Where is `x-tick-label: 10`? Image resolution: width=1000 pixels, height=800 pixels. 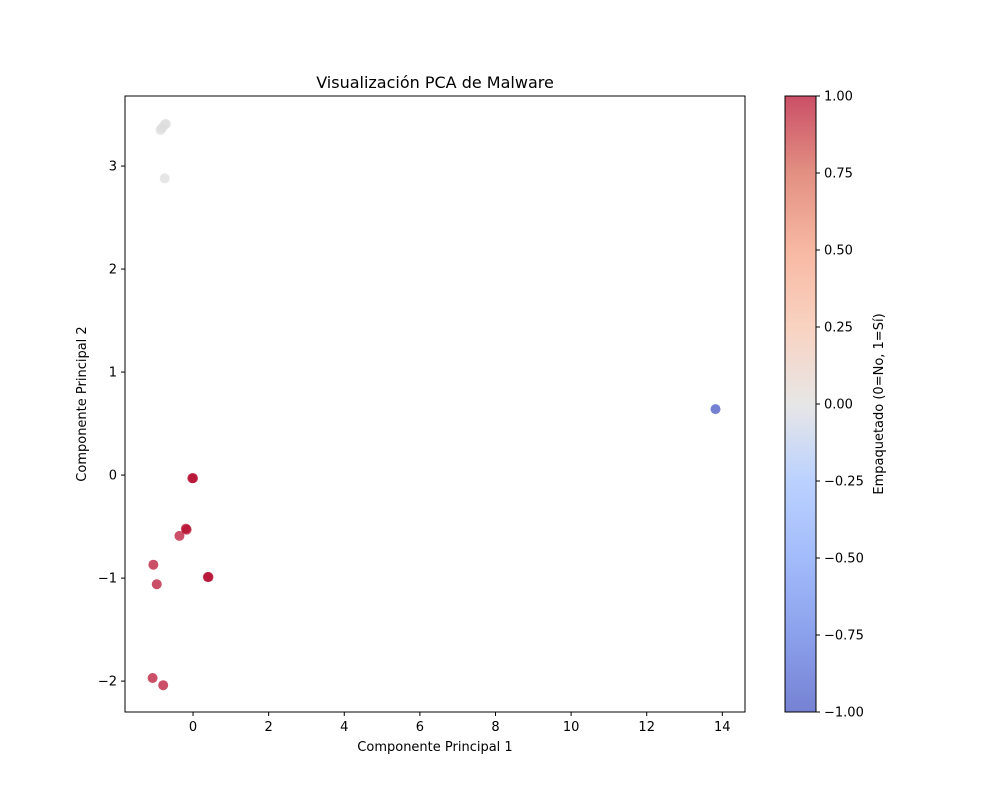 x-tick-label: 10 is located at coordinates (571, 727).